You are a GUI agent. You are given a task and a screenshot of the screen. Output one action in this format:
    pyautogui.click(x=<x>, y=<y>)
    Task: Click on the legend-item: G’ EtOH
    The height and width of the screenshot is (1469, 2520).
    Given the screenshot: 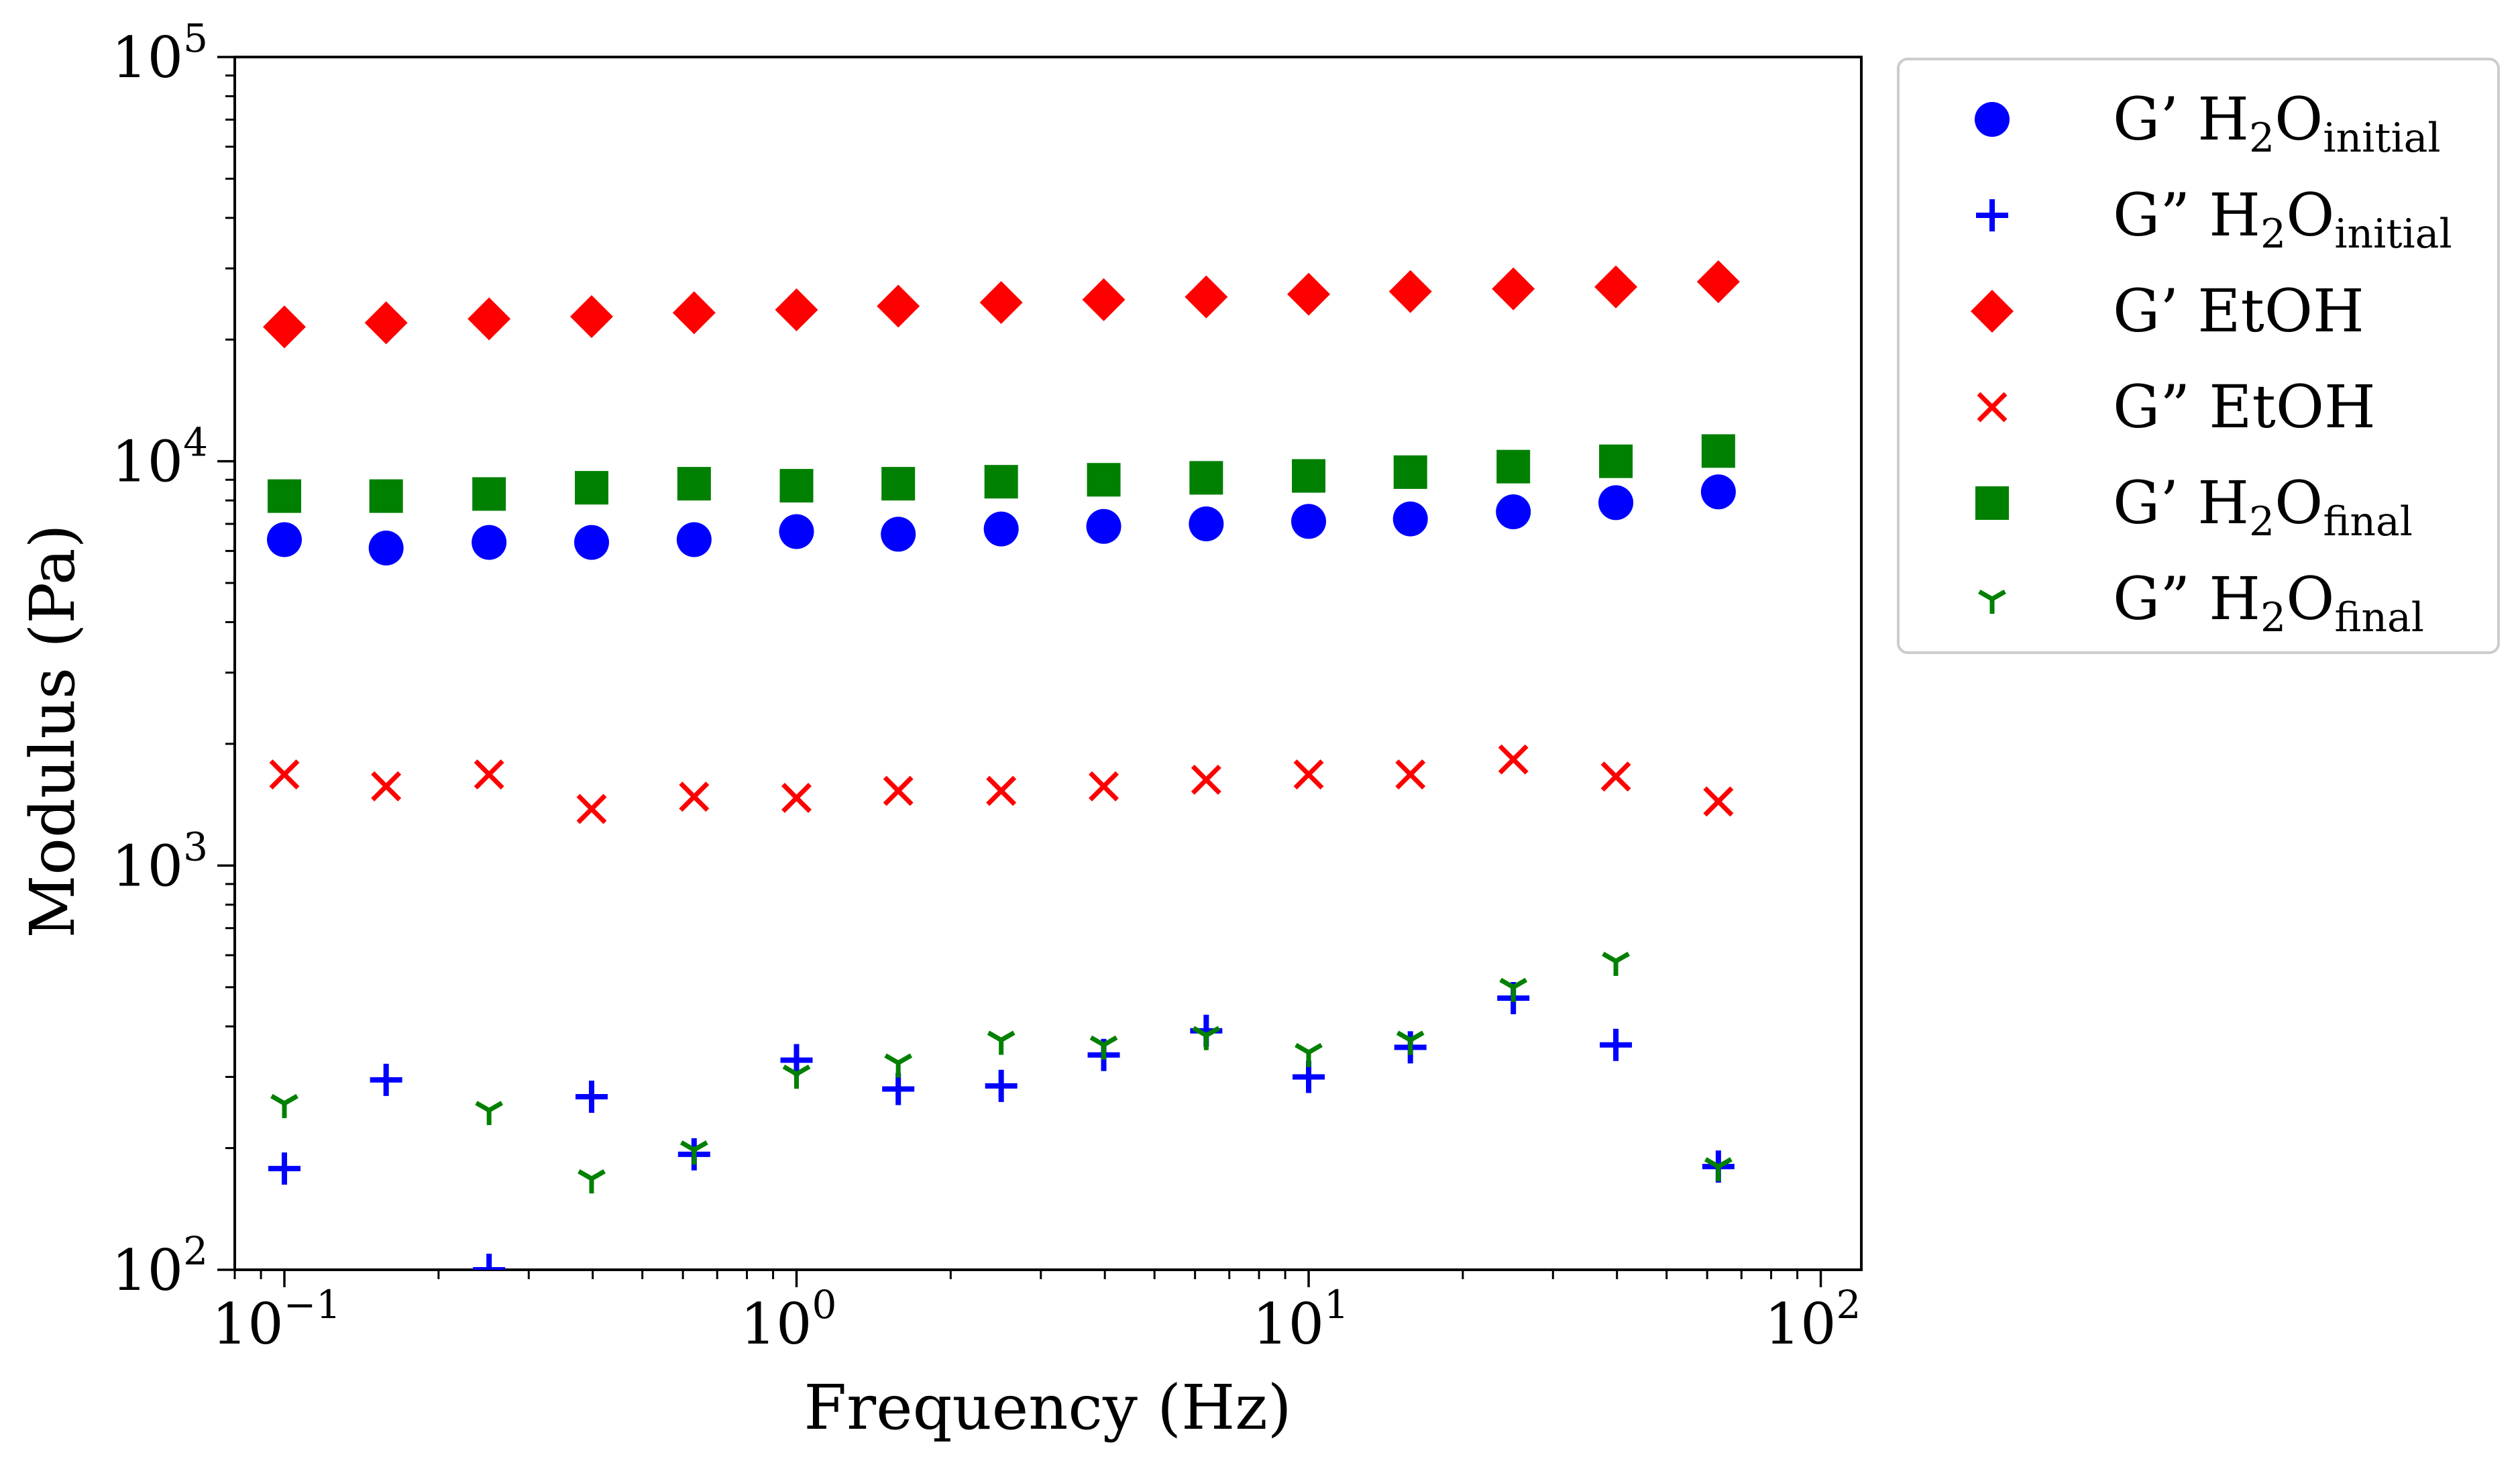 What is the action you would take?
    pyautogui.click(x=2167, y=310)
    